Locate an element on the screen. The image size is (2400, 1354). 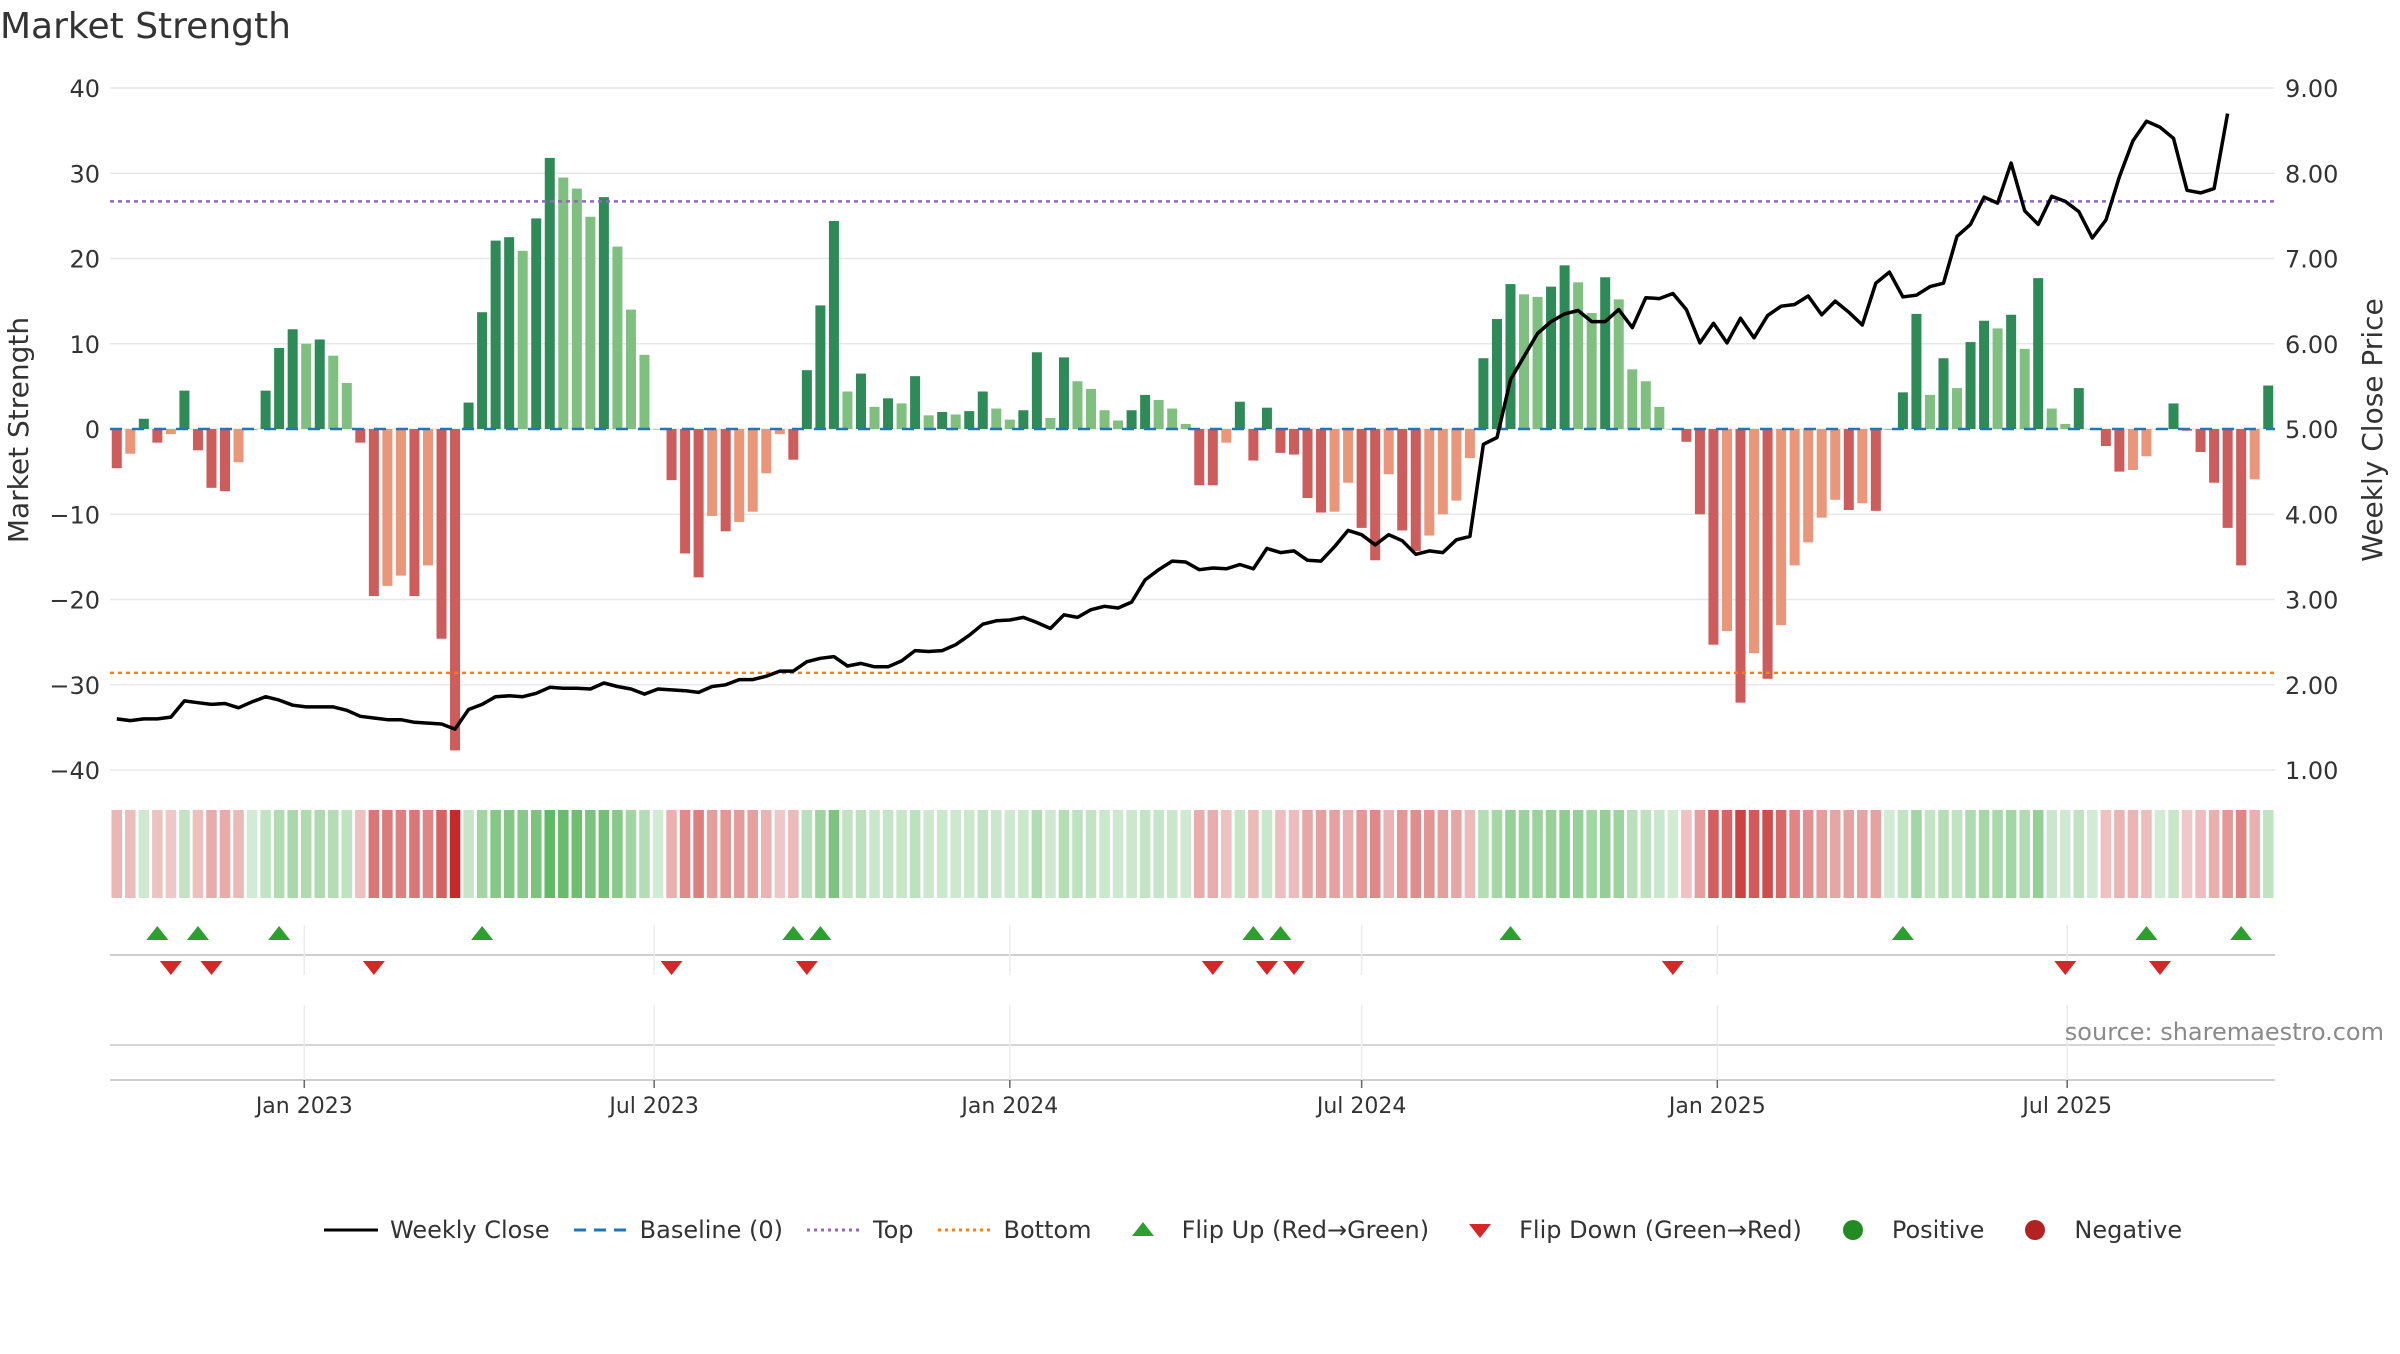
y2-tick-label: 1.00 is located at coordinates (2311, 771).